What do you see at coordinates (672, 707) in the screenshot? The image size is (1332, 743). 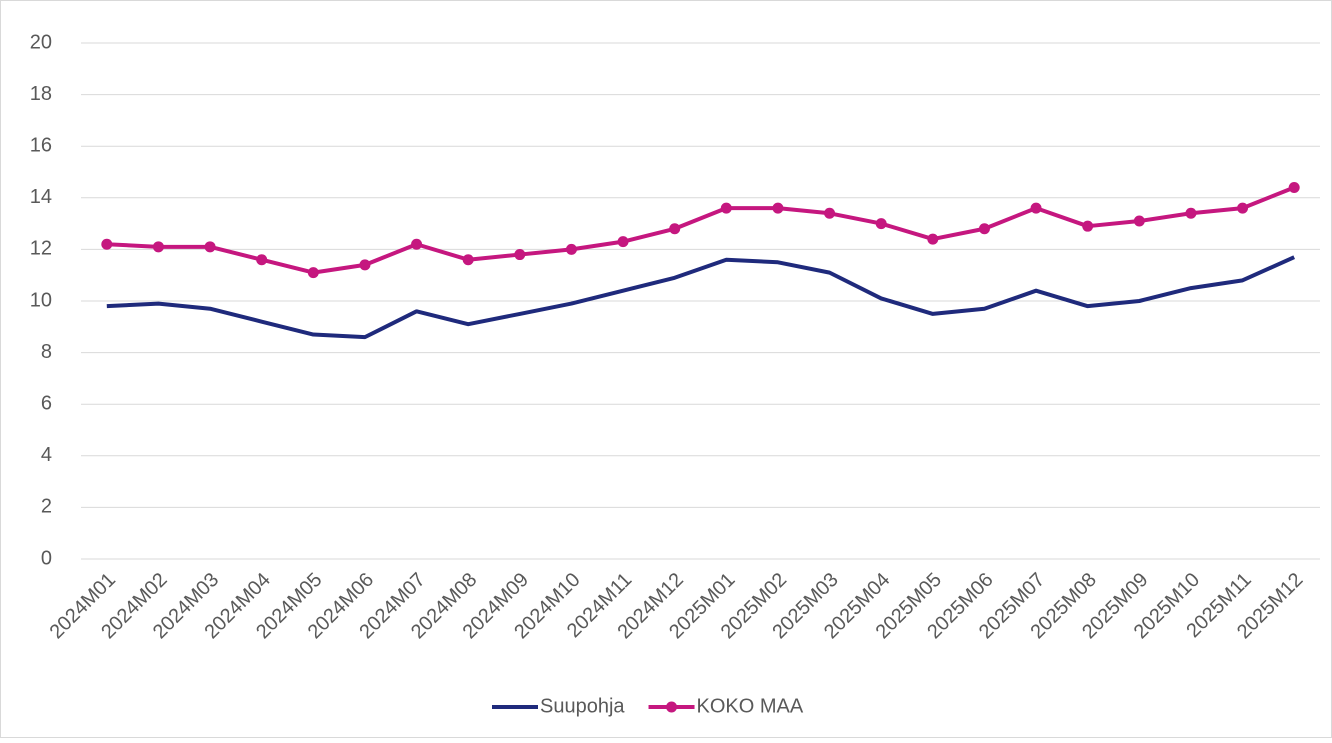 I see `legend-marker` at bounding box center [672, 707].